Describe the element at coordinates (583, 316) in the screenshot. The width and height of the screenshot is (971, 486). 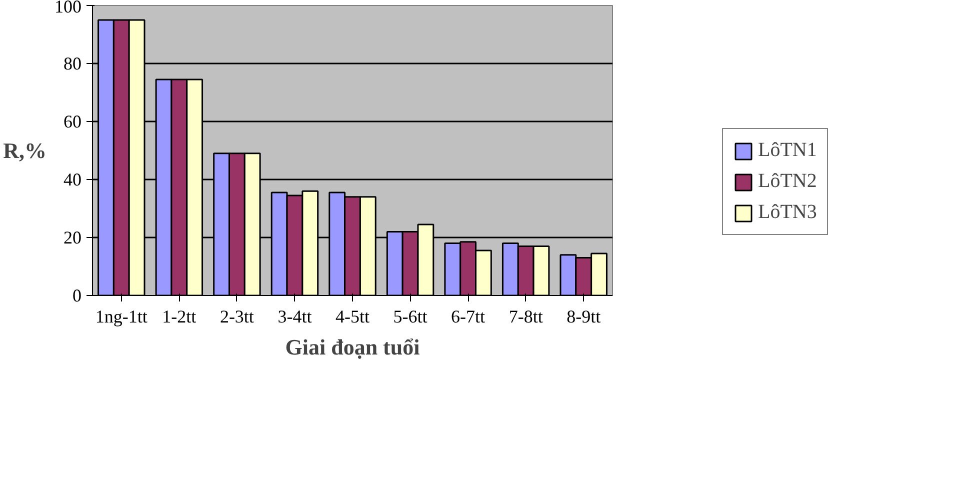
I see `x-tick-label: 8-9tt` at that location.